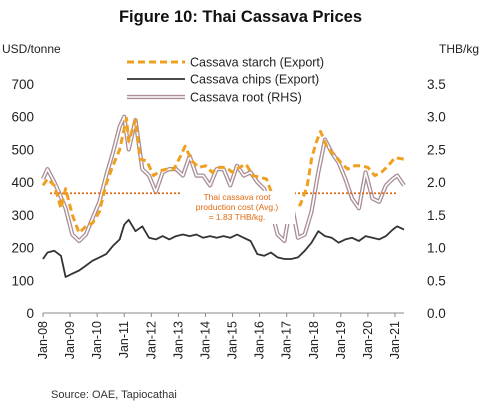 The width and height of the screenshot is (481, 411). Describe the element at coordinates (22, 280) in the screenshot. I see `y-left-tick: 100` at that location.